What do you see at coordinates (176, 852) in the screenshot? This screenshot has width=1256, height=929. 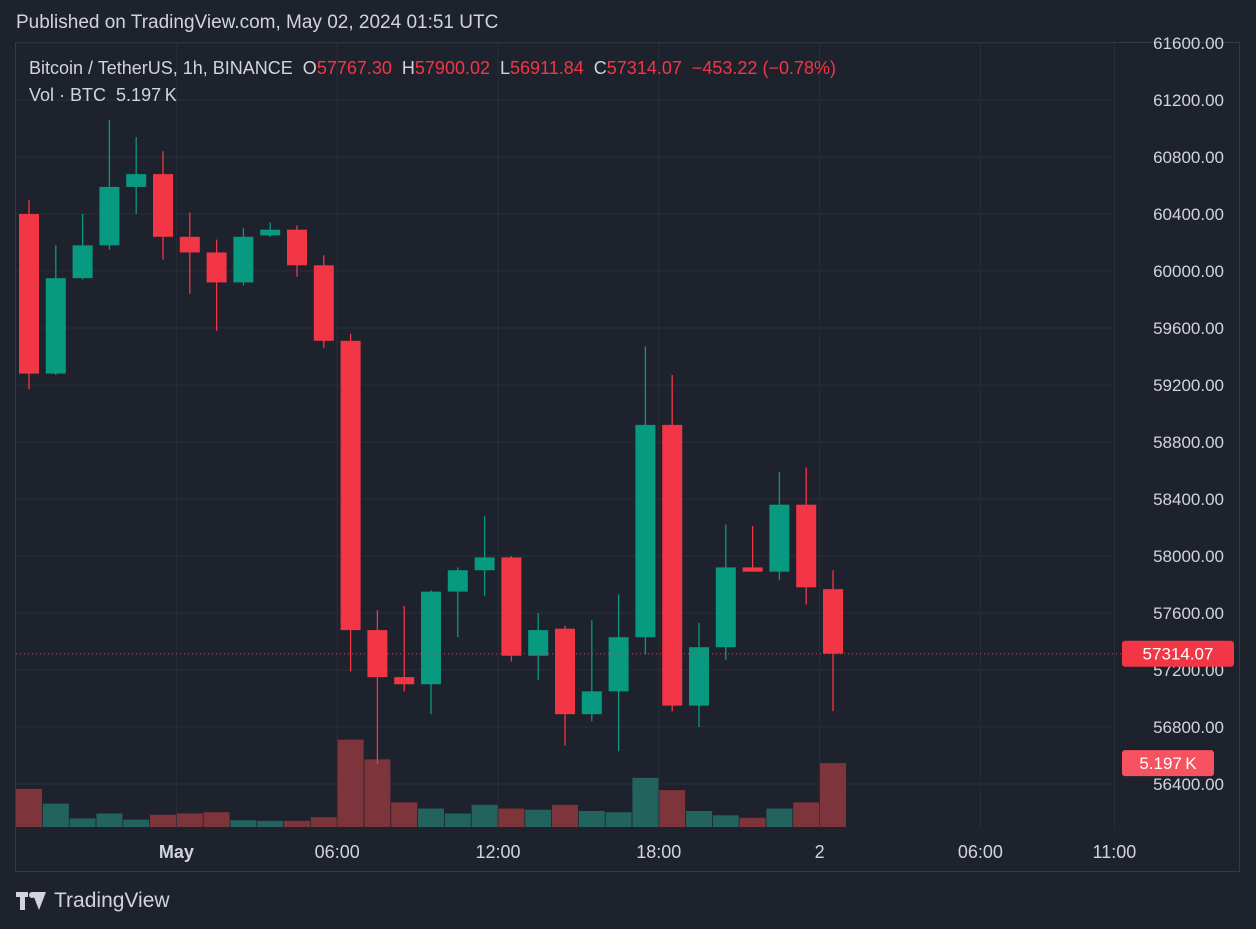 I see `time-tick-label: May` at bounding box center [176, 852].